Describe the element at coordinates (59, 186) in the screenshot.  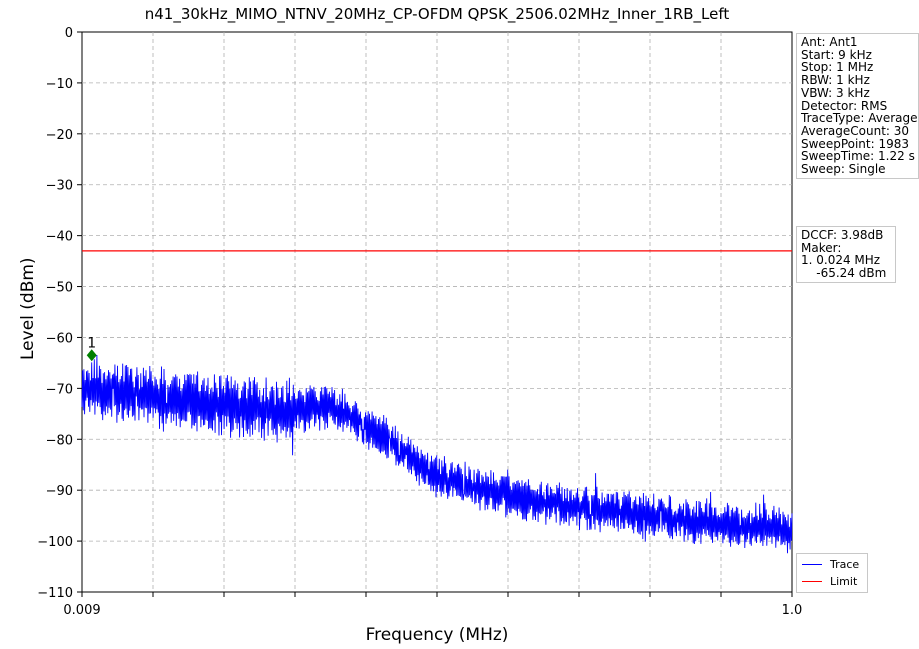
I see `y-tick-label: −30` at that location.